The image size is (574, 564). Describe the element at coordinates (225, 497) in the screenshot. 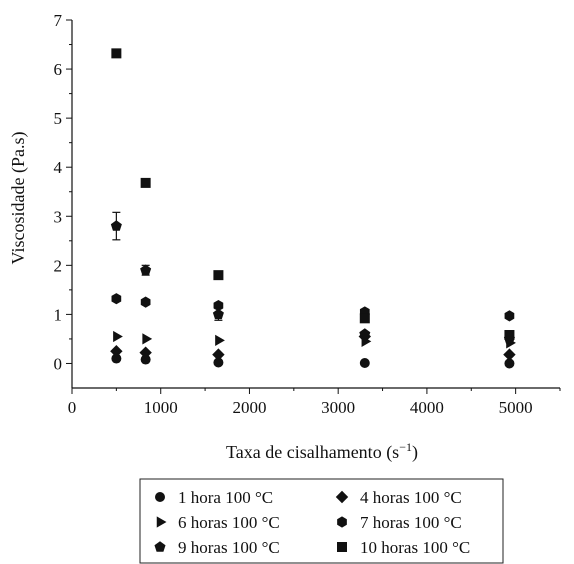

I see `legend-label: 1 hora 100 °C` at that location.